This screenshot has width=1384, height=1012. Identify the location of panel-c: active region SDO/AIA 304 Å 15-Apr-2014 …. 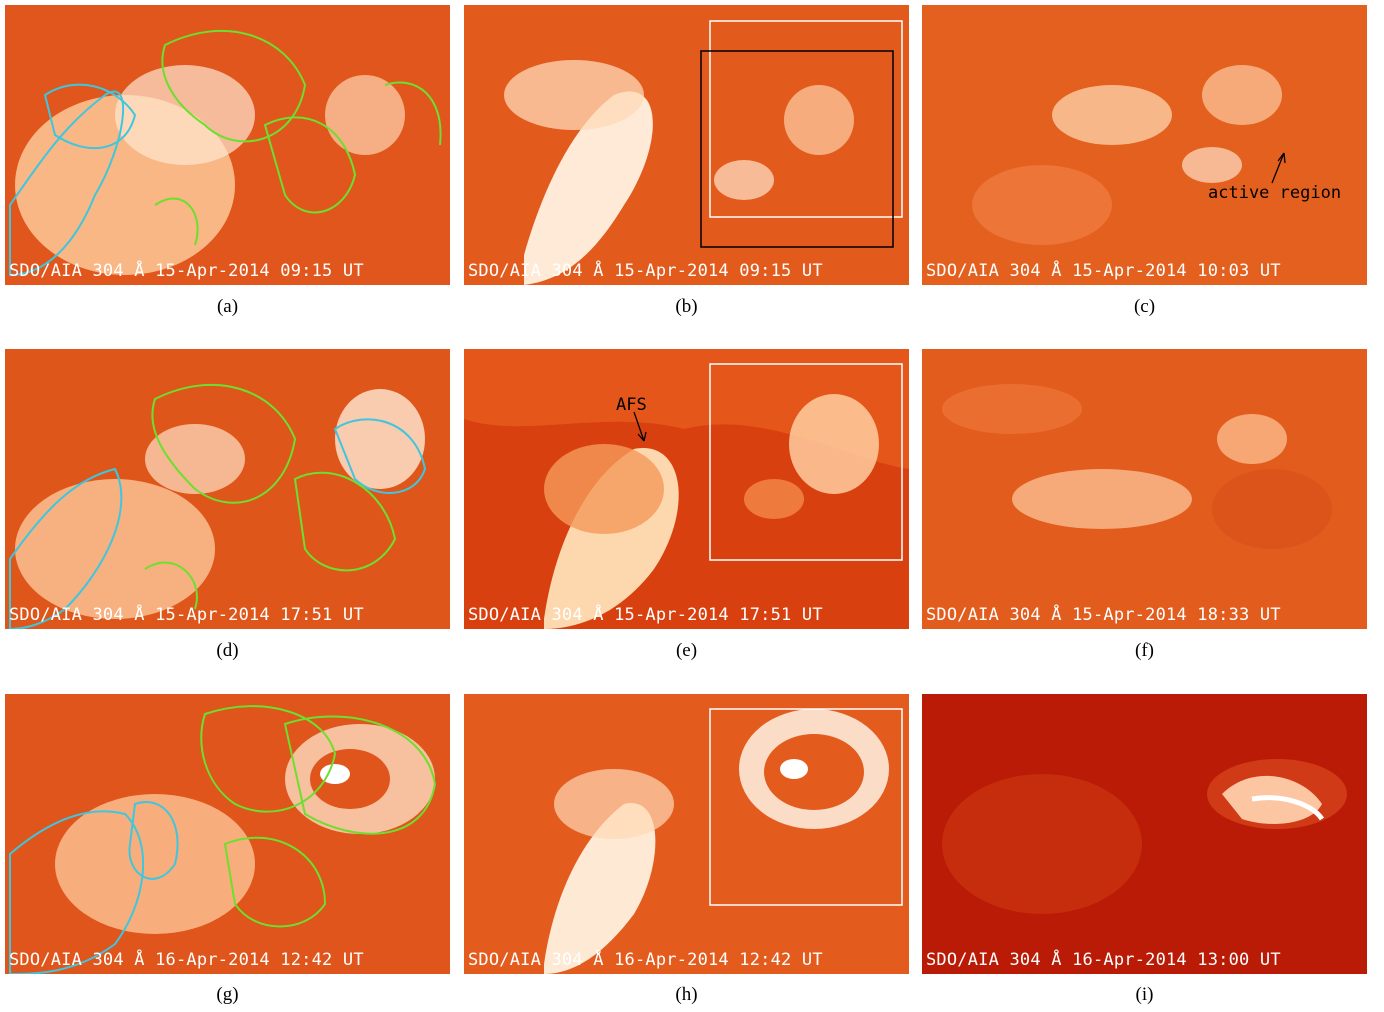
(1144, 145).